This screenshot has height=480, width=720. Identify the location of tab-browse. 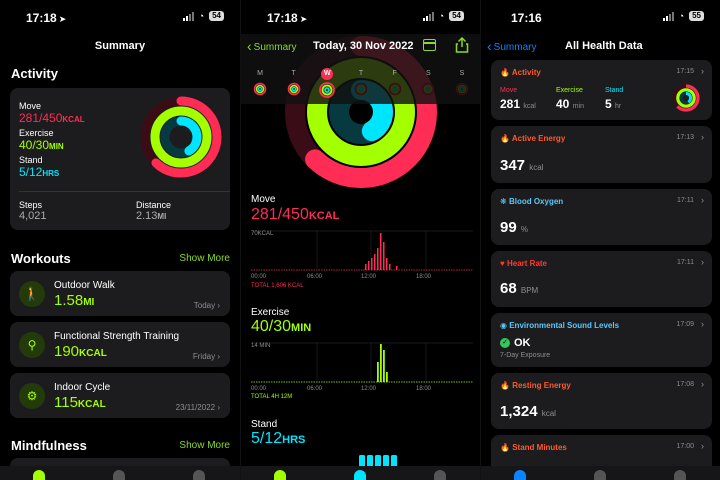
(680, 475).